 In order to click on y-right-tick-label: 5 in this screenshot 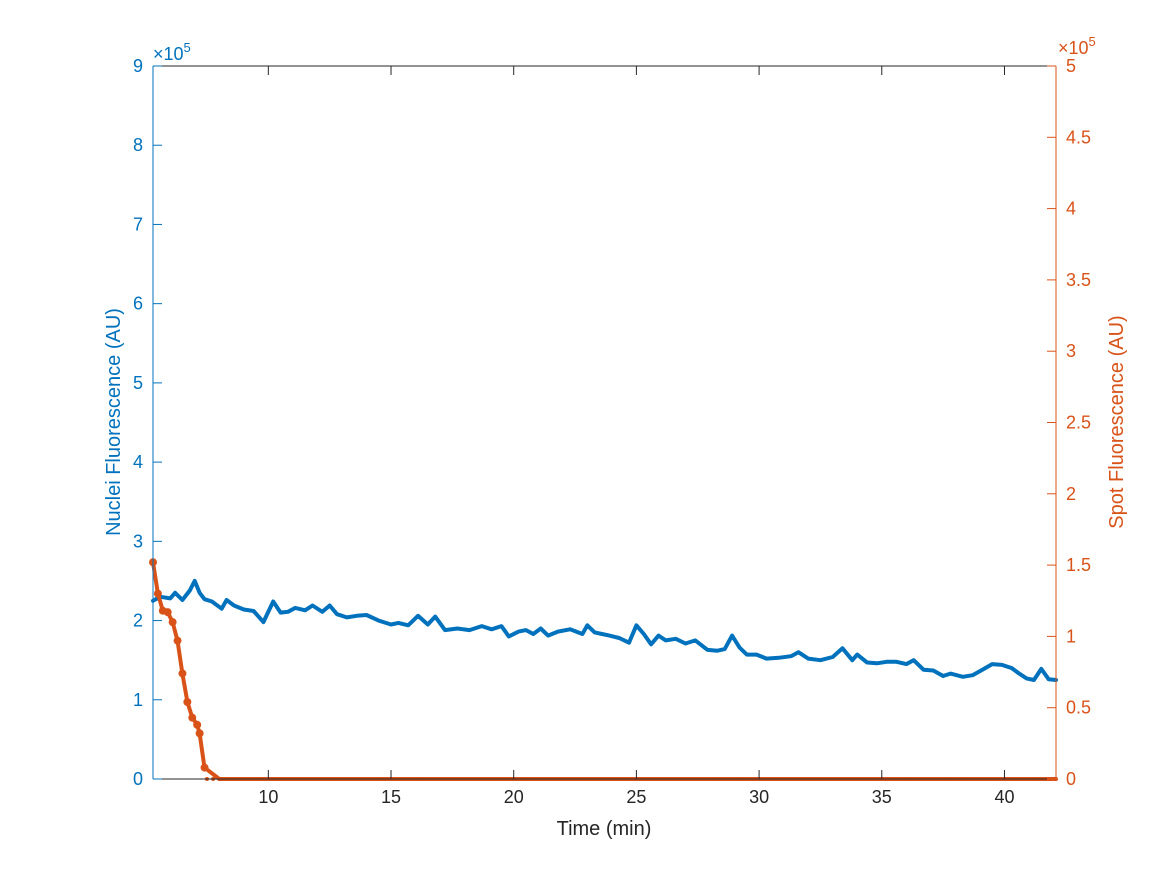, I will do `click(1071, 66)`.